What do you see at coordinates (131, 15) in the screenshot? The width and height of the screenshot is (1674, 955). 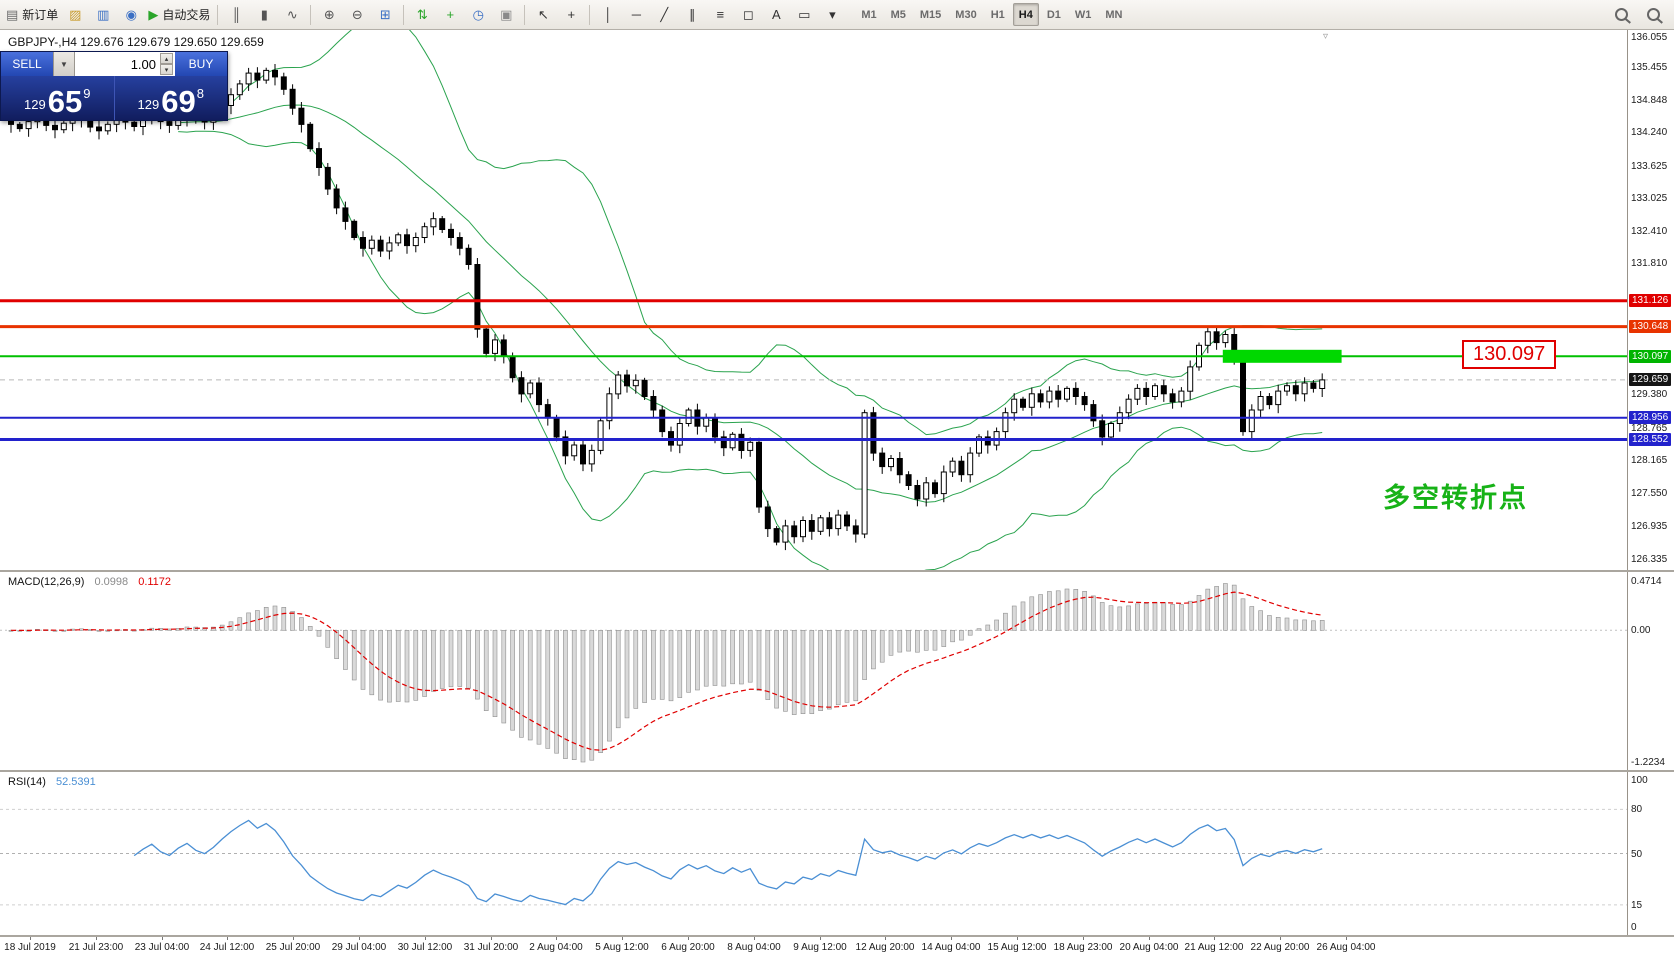 I see `alerts-button: ◉` at bounding box center [131, 15].